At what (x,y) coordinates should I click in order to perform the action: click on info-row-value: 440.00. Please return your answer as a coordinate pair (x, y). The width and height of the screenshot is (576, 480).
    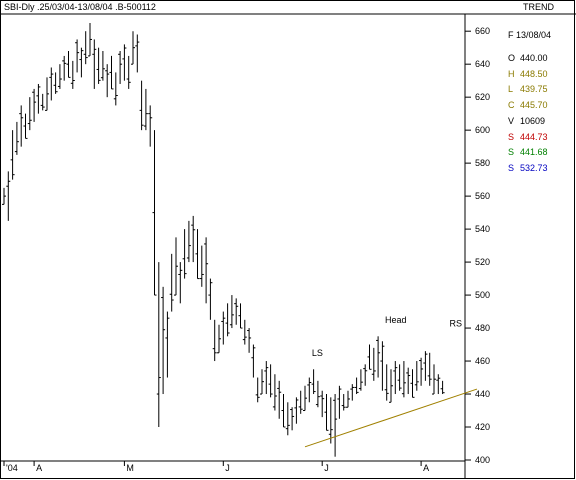
    Looking at the image, I should click on (534, 58).